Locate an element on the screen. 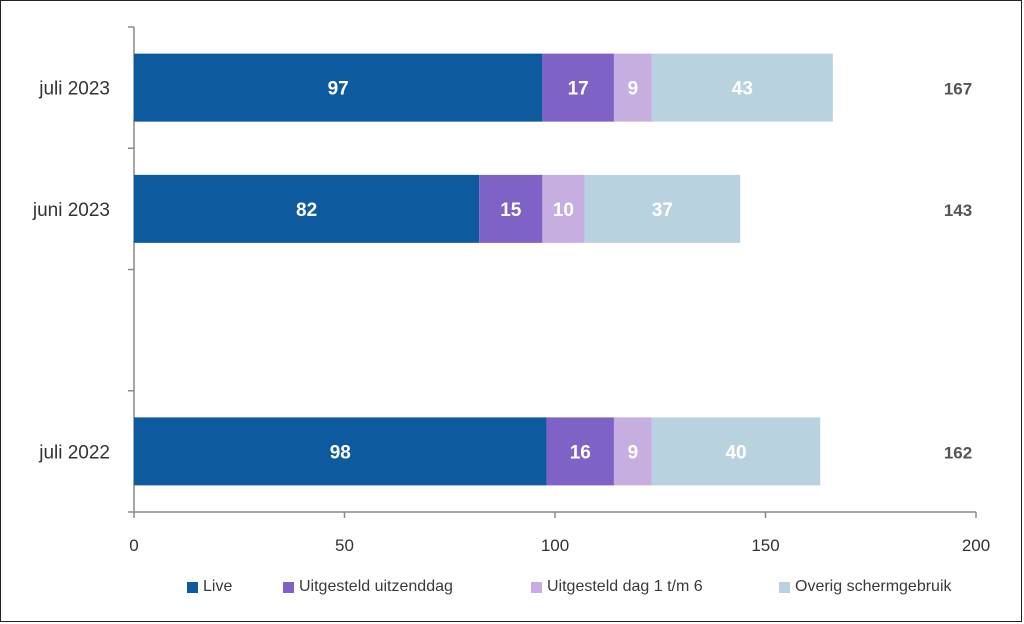  bar-total-label: 162 is located at coordinates (958, 452).